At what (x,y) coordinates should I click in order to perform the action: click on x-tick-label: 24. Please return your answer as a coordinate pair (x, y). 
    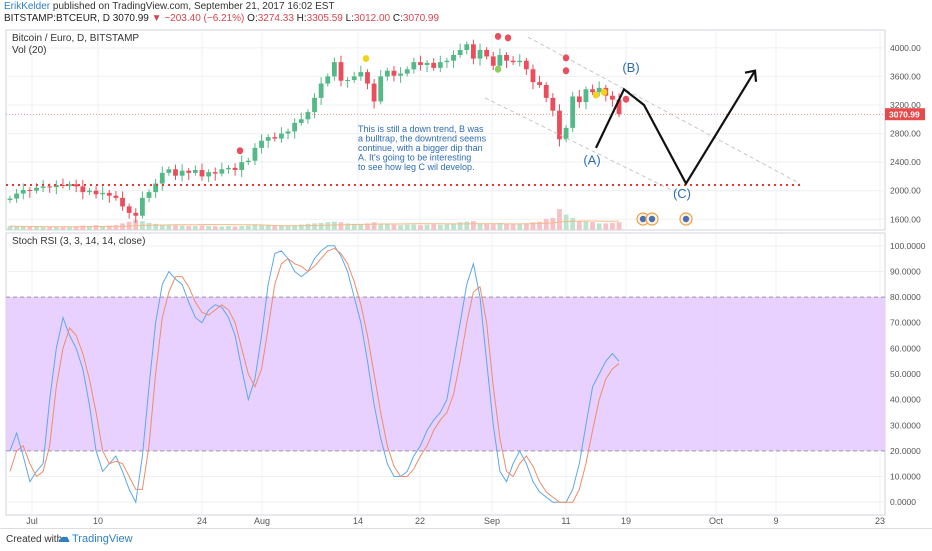
    Looking at the image, I should click on (202, 521).